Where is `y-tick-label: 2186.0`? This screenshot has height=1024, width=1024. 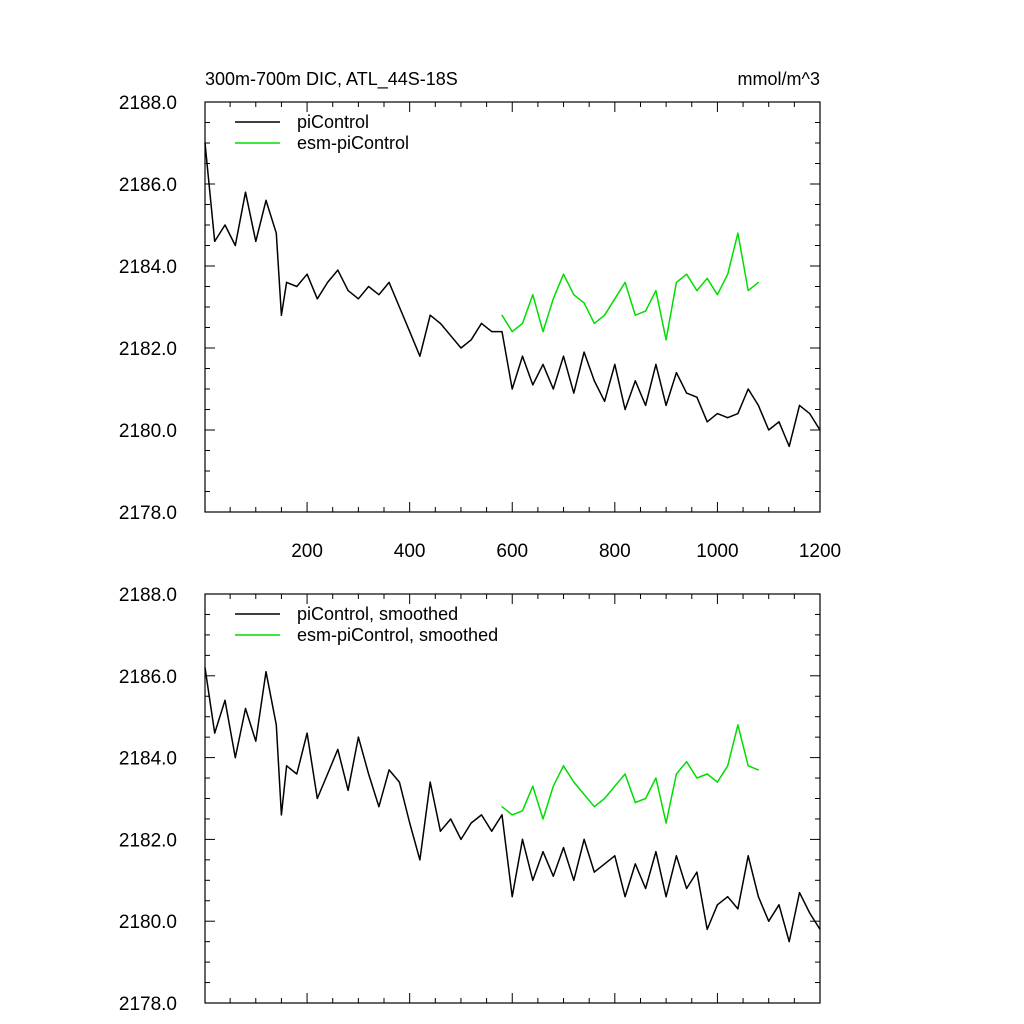 y-tick-label: 2186.0 is located at coordinates (148, 185).